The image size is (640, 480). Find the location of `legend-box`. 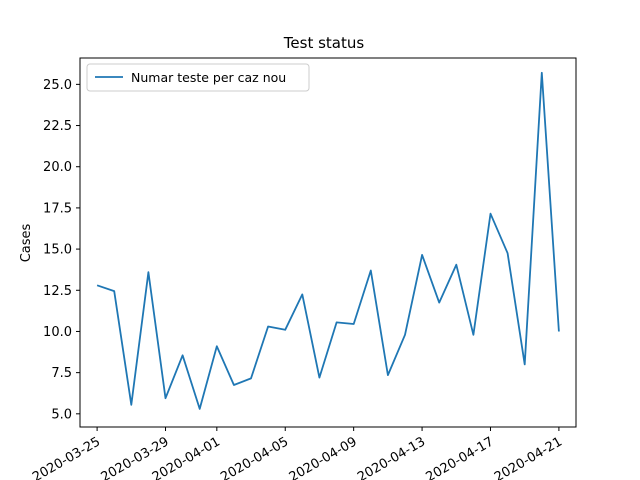

legend-box is located at coordinates (198, 77).